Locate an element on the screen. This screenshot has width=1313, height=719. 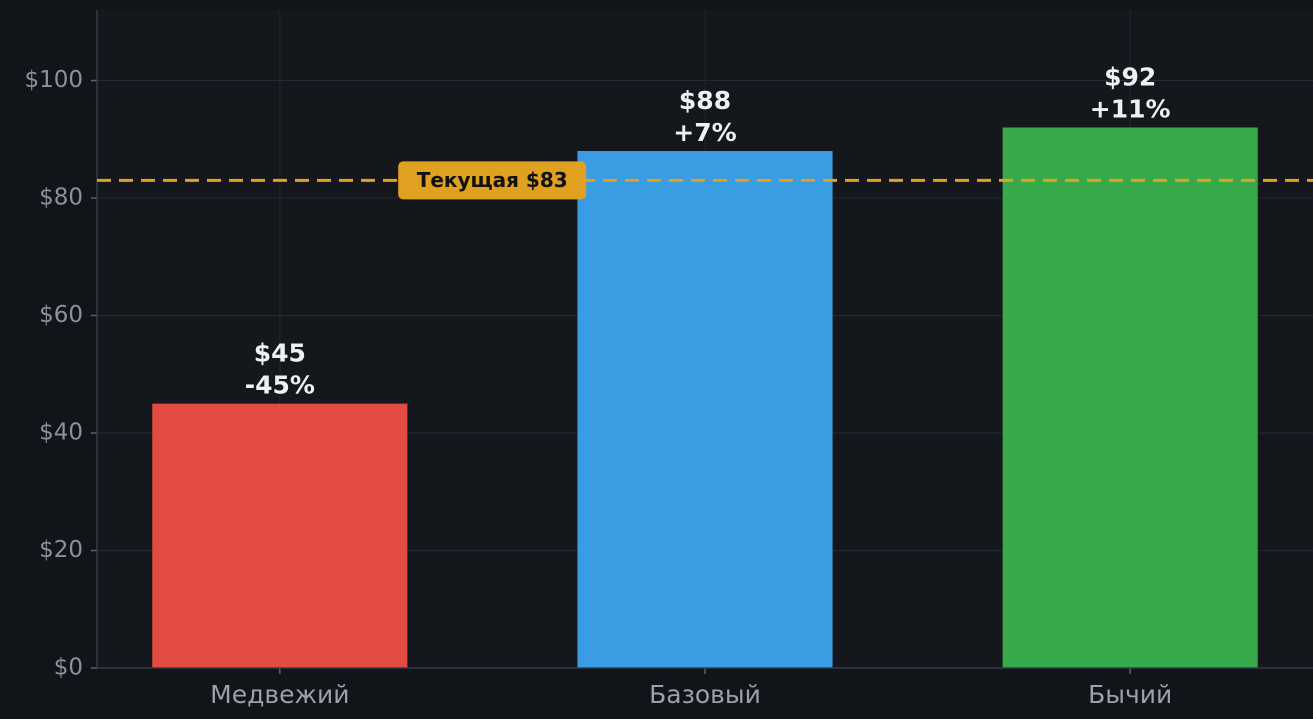
reference-label: Текущая $83 is located at coordinates (492, 180).